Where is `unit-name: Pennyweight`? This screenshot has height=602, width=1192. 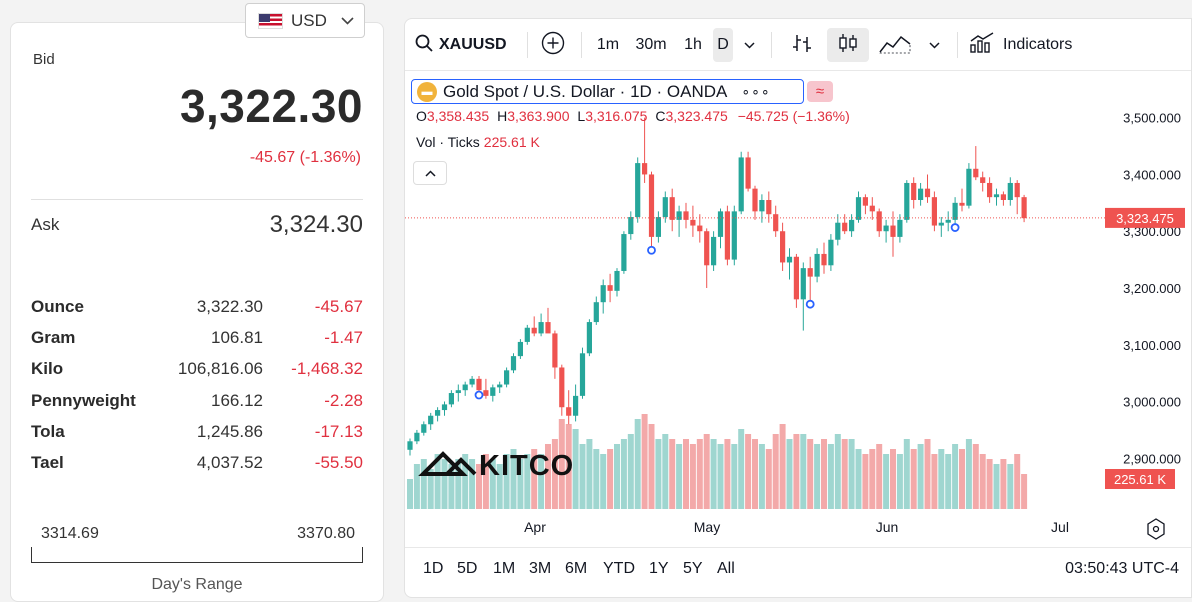
unit-name: Pennyweight is located at coordinates (83, 400).